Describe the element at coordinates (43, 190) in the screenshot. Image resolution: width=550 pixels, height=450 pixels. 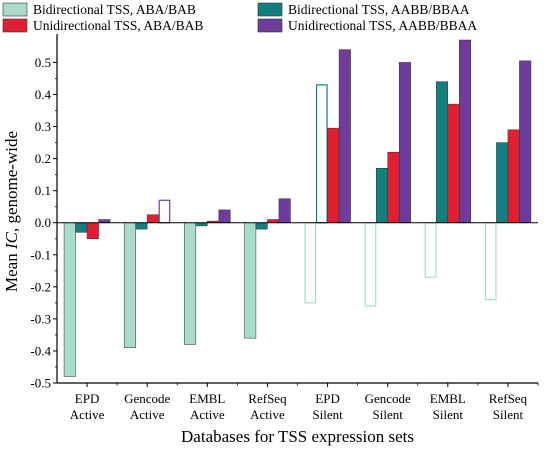
I see `y-tick-label: 0.1` at that location.